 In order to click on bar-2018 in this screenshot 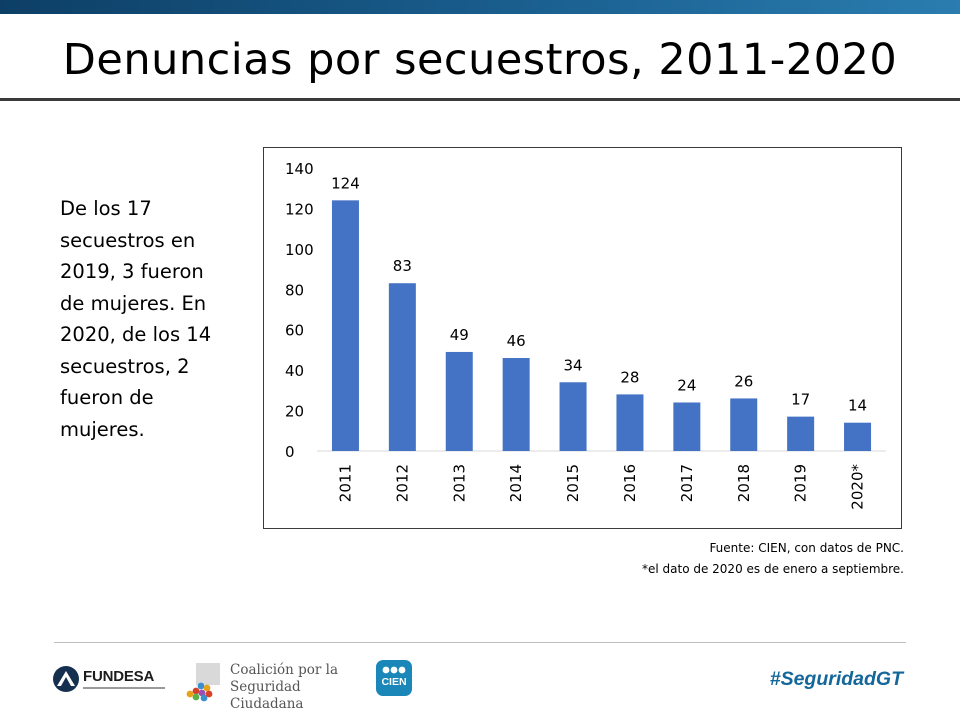, I will do `click(744, 424)`.